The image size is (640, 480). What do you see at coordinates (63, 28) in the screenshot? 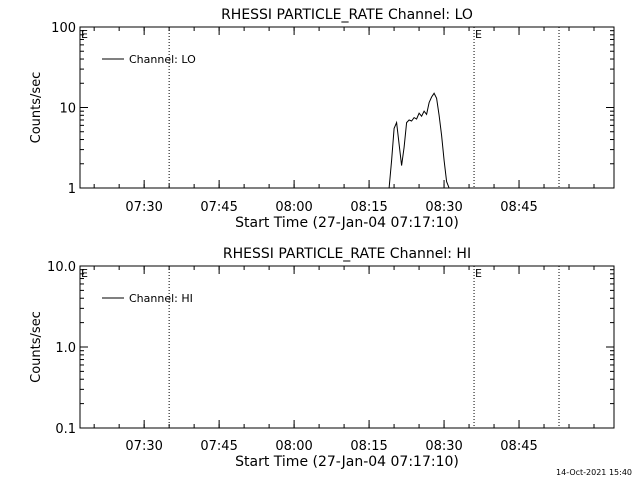
I see `y-tick-label: 100` at bounding box center [63, 28].